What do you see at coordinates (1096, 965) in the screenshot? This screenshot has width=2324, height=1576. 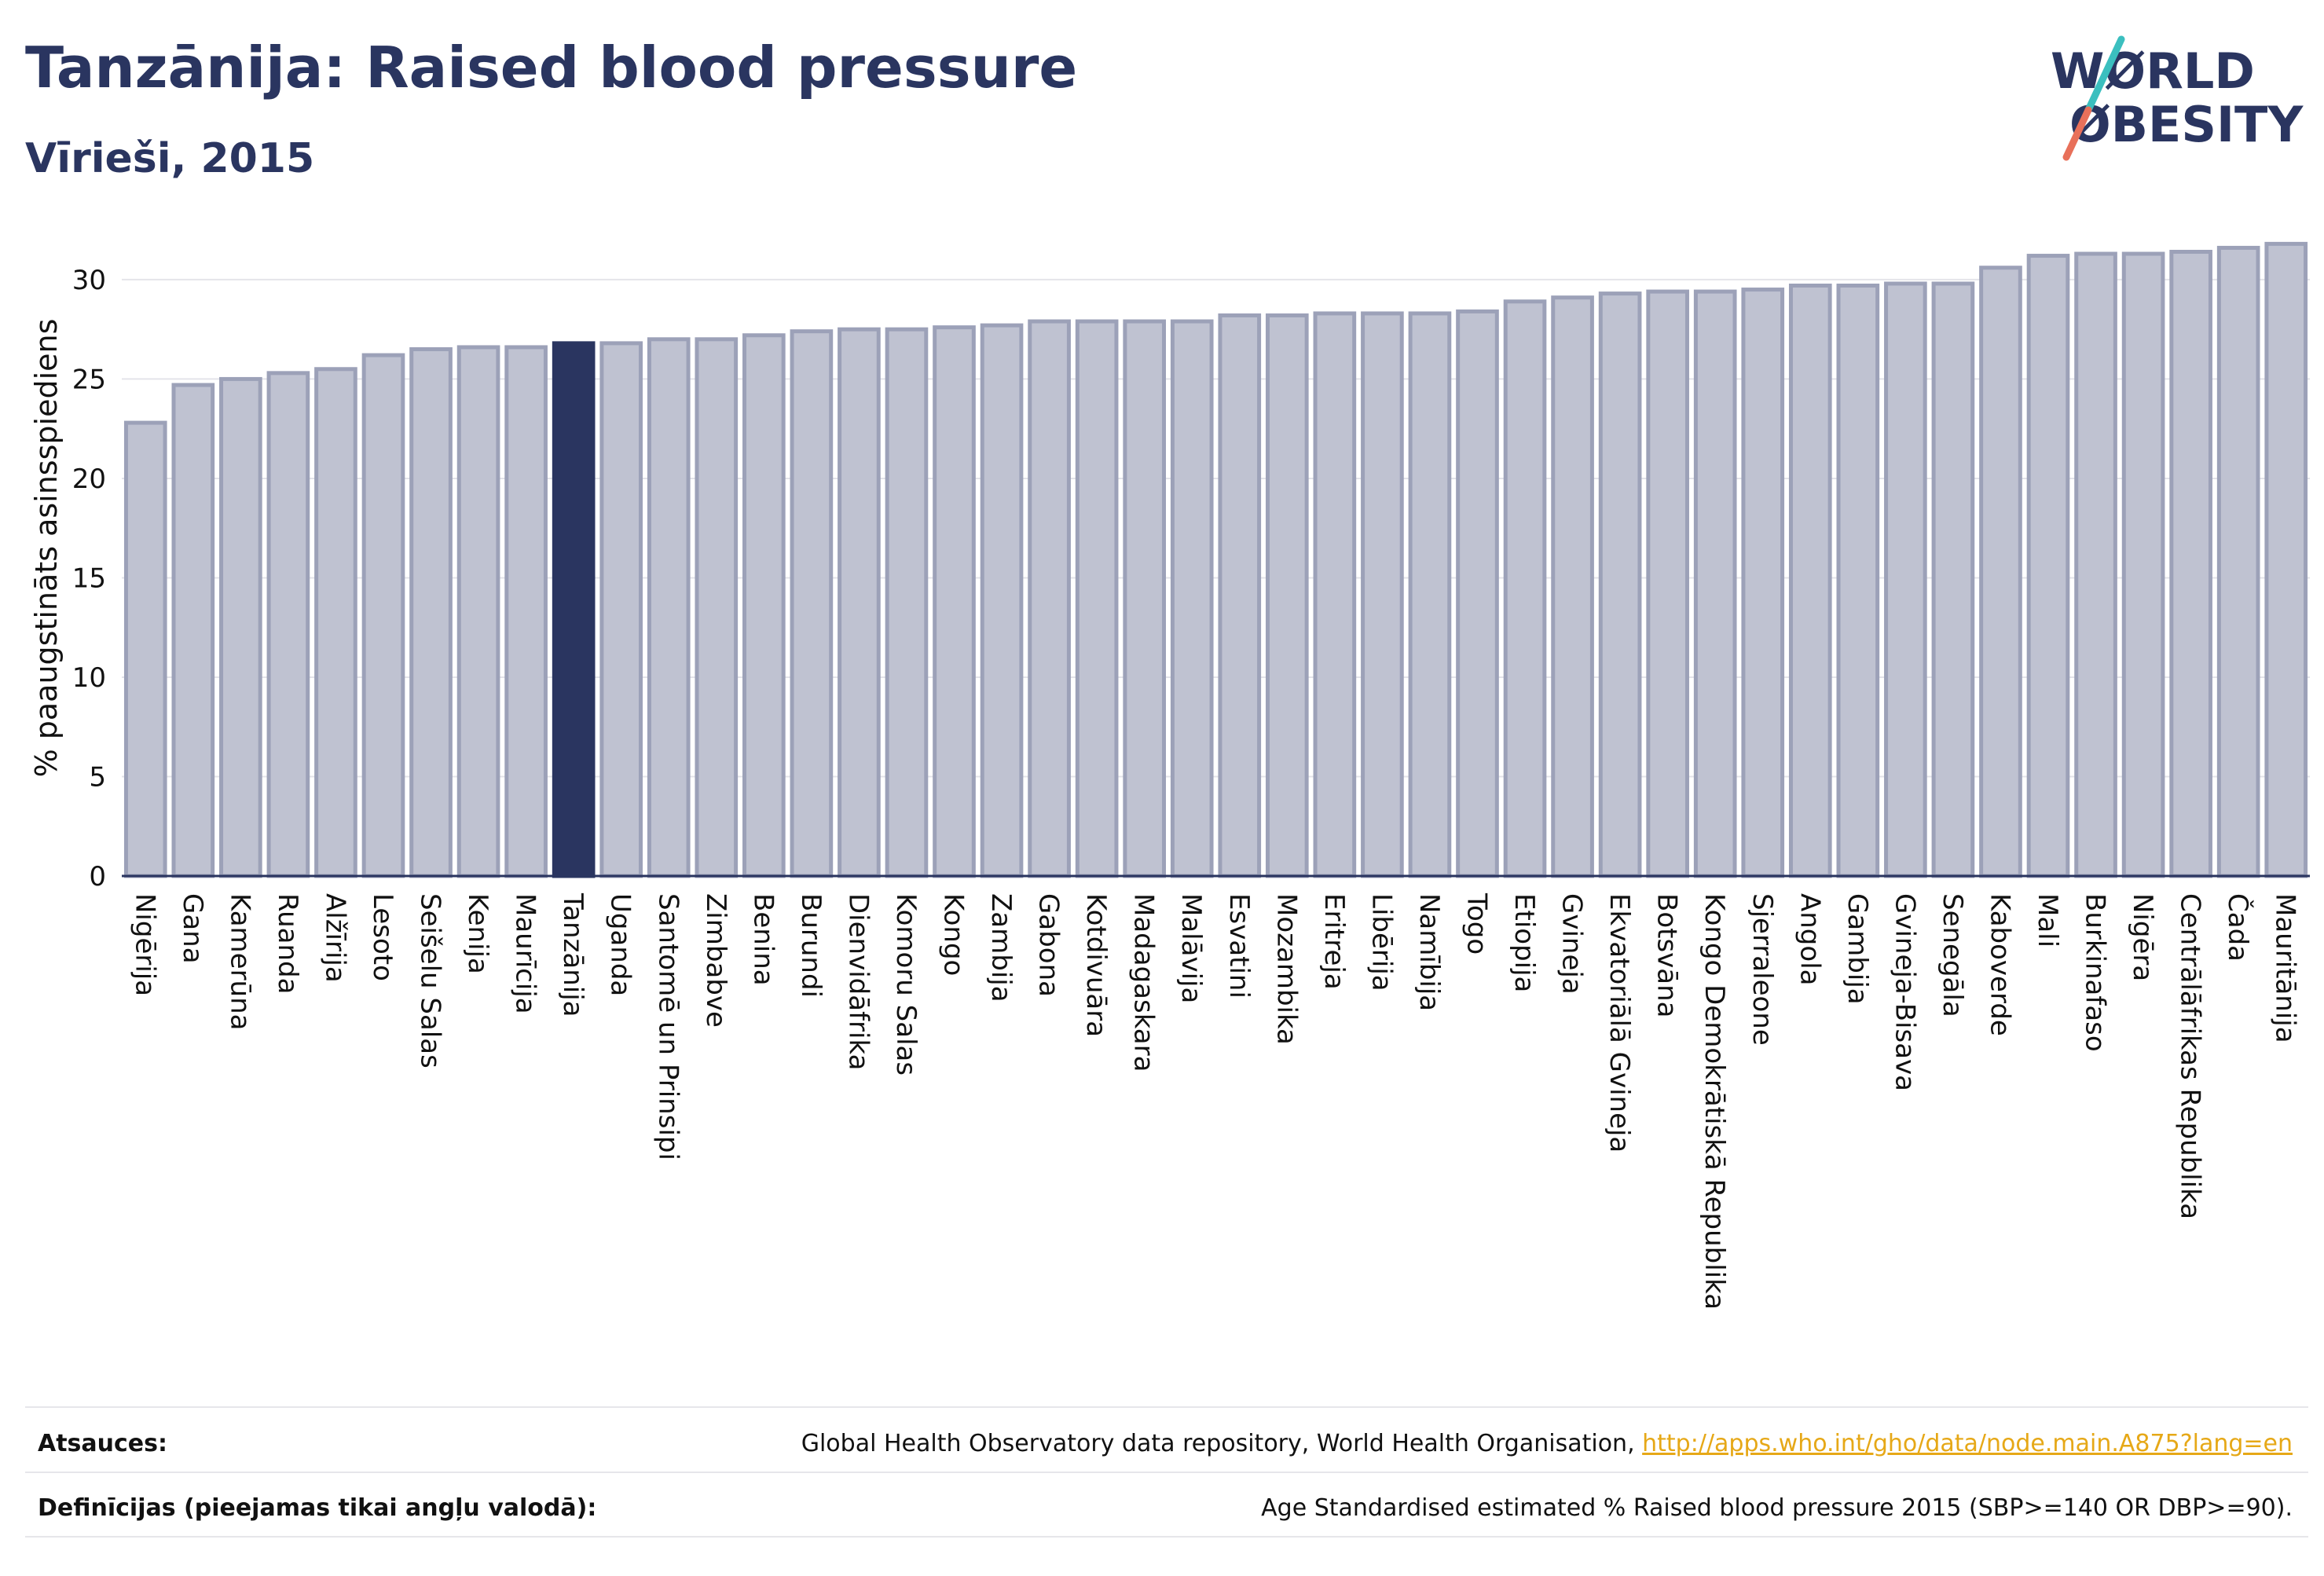 I see `x-tick-label: Kotdivuāra` at bounding box center [1096, 965].